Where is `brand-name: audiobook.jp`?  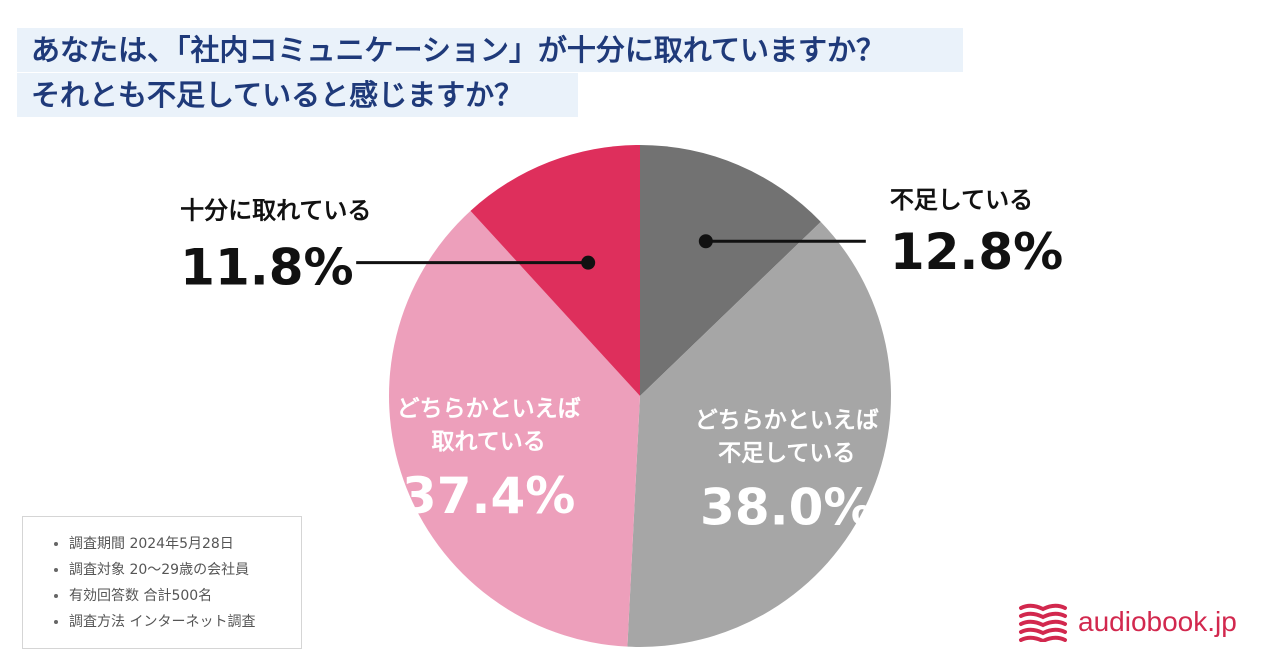 brand-name: audiobook.jp is located at coordinates (1157, 621).